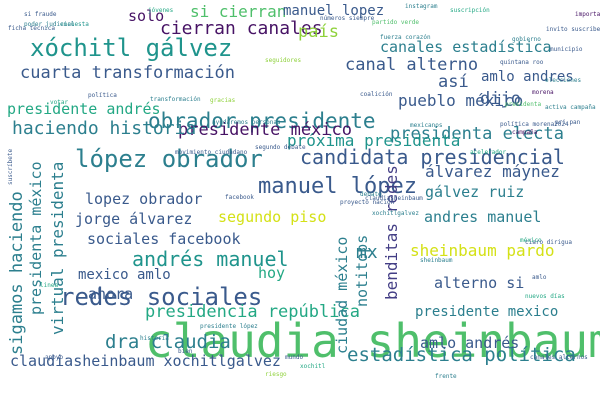 The image size is (600, 400). Describe the element at coordinates (283, 60) in the screenshot. I see `word-seguidores: seguidores` at that location.